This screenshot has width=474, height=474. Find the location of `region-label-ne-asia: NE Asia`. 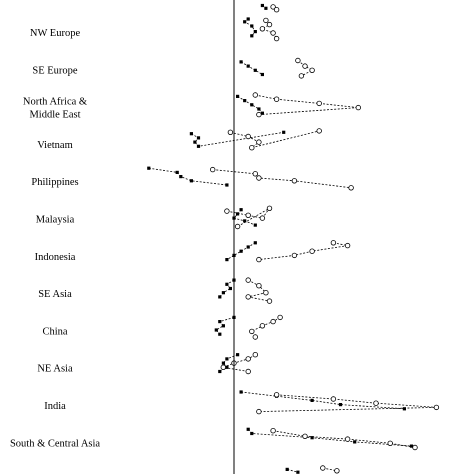

region-label-ne-asia: NE Asia is located at coordinates (55, 369).